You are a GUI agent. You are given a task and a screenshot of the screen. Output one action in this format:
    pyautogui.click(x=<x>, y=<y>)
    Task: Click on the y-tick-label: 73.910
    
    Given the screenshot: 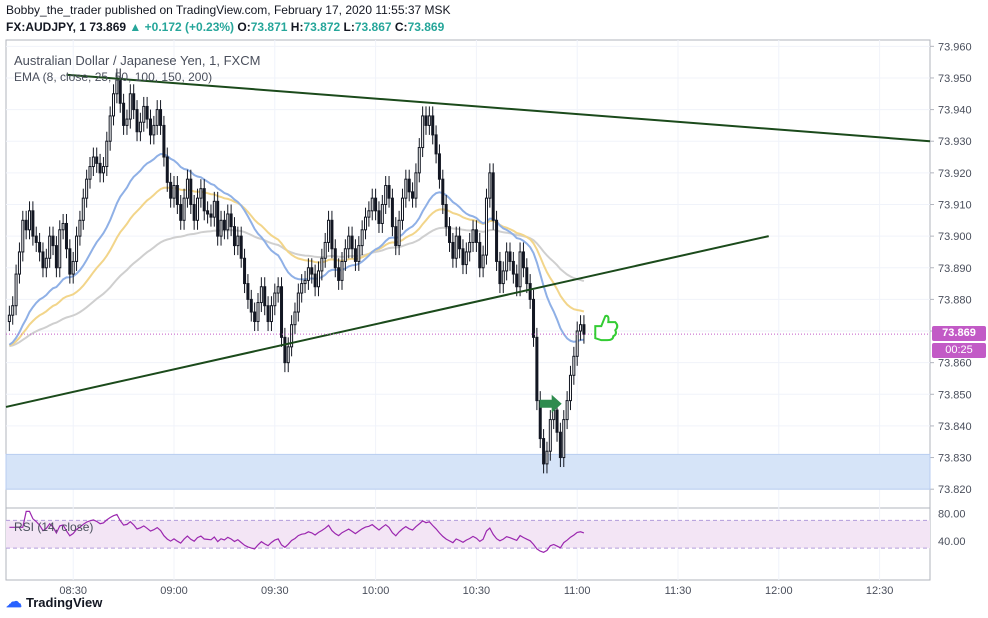 What is the action you would take?
    pyautogui.click(x=955, y=205)
    